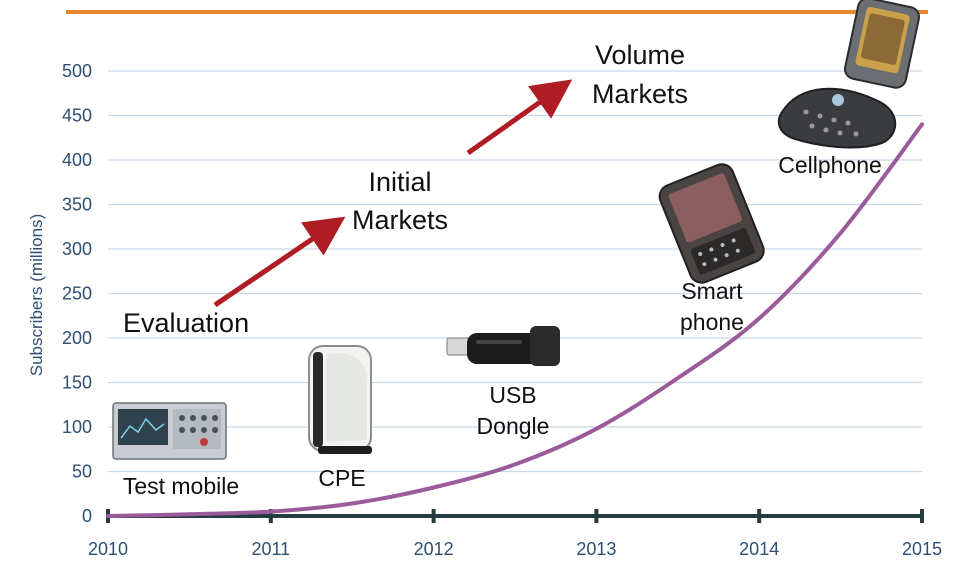  Describe the element at coordinates (399, 182) in the screenshot. I see `stage-label-initial-line1: Initial` at that location.